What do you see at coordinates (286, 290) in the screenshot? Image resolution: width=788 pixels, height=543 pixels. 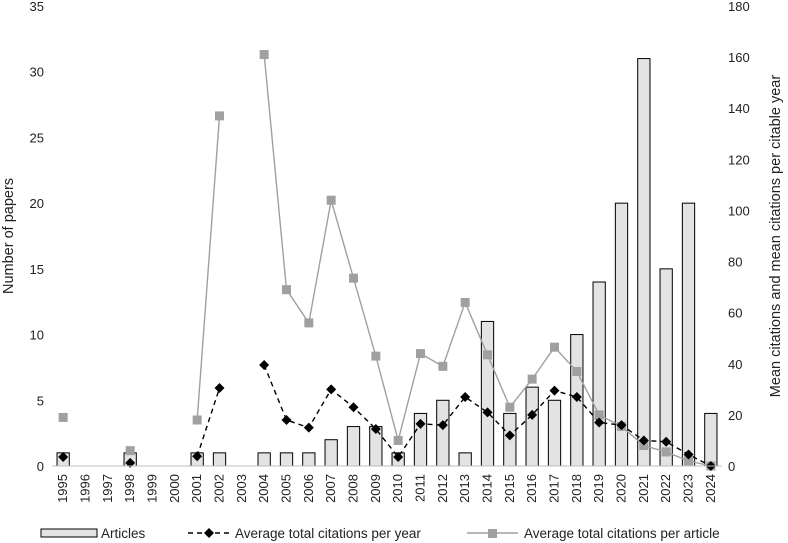 I see `citations-per-article-point-2005` at bounding box center [286, 290].